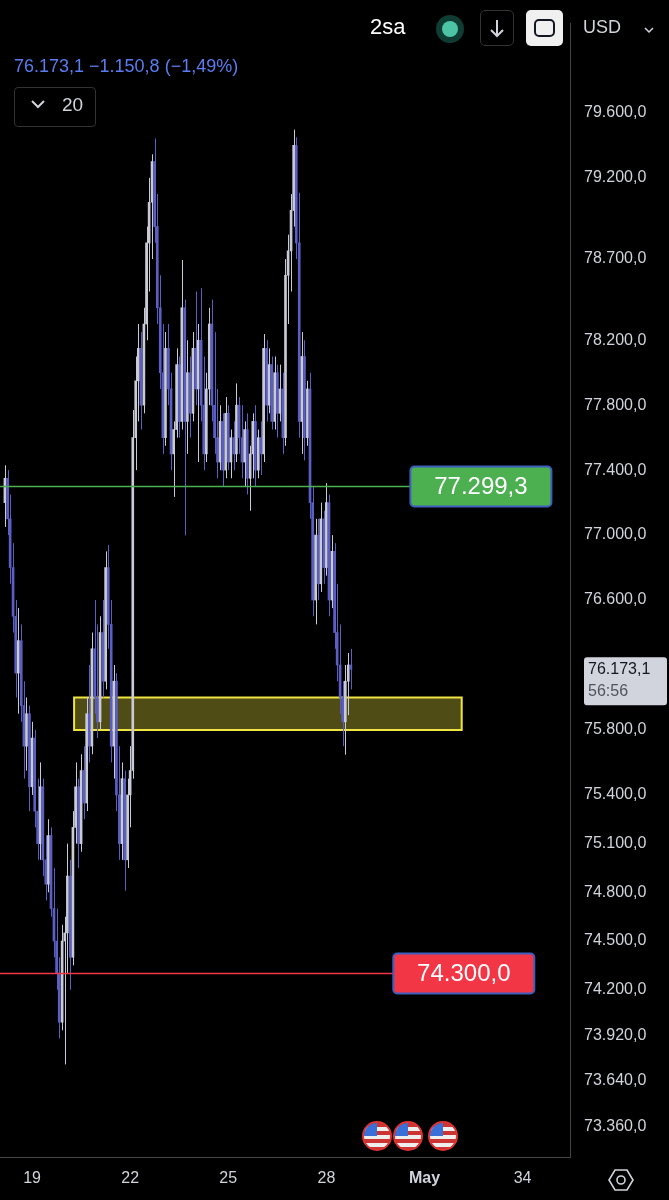 This screenshot has width=669, height=1200. What do you see at coordinates (615, 794) in the screenshot?
I see `y-tick-label: 75.400,0` at bounding box center [615, 794].